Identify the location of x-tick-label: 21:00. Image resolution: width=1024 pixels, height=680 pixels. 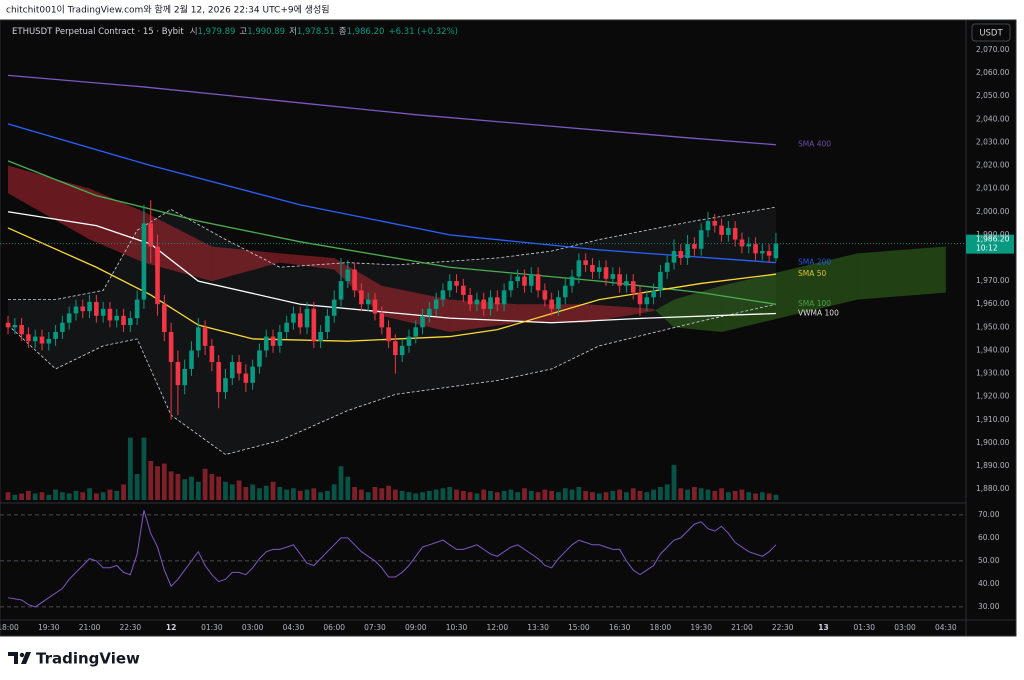
(90, 627).